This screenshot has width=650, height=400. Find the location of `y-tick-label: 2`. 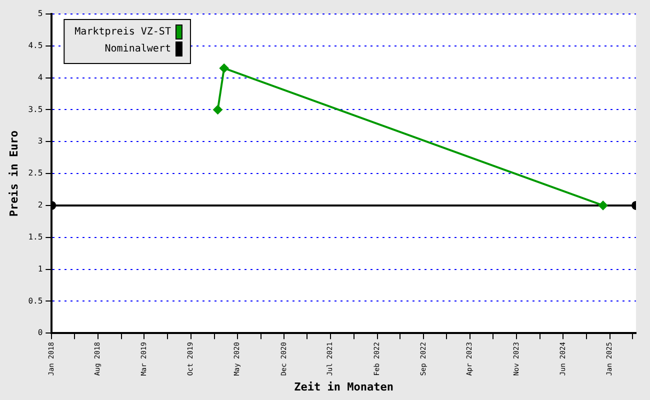

y-tick-label: 2 is located at coordinates (40, 205).